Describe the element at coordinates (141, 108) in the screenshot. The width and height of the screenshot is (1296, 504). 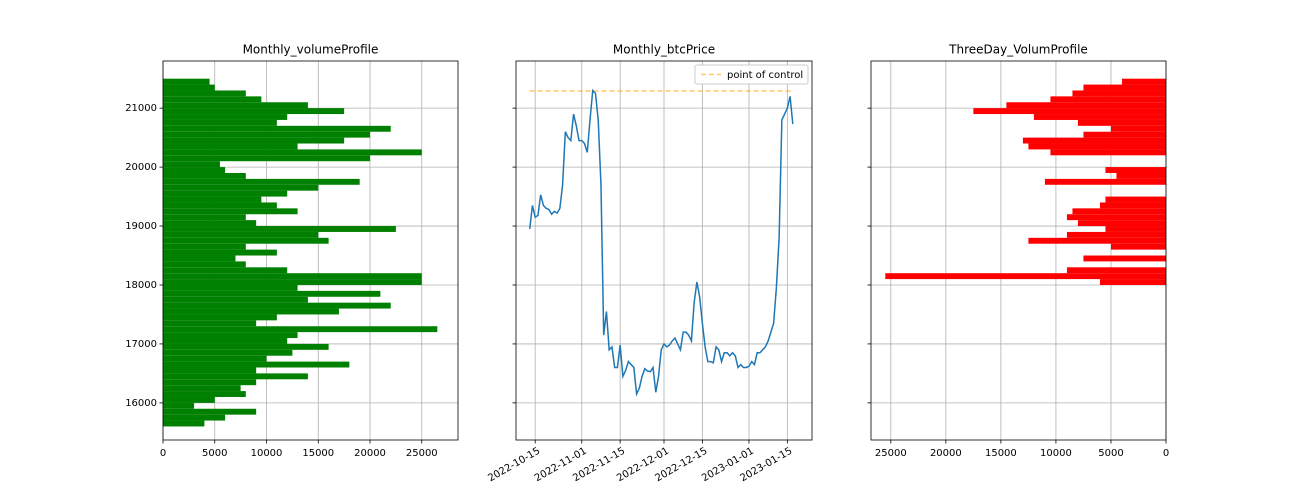
I see `y-tick-label: 21000` at that location.